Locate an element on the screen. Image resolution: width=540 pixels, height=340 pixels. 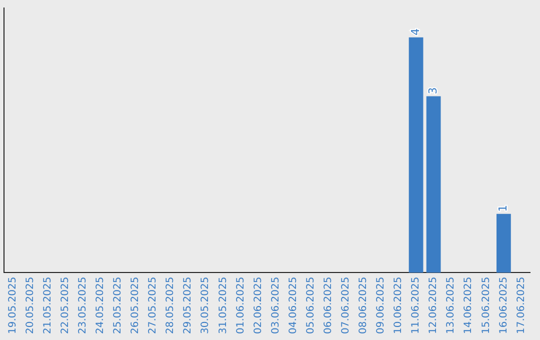
x-tick-label: 03.06.2025 is located at coordinates (276, 305).